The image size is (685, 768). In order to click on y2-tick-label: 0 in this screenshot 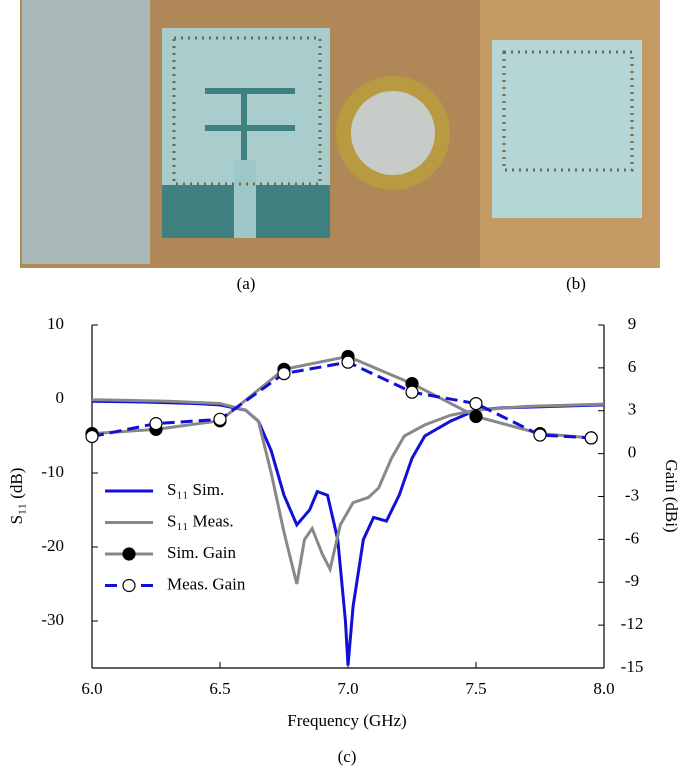, I will do `click(632, 452)`.